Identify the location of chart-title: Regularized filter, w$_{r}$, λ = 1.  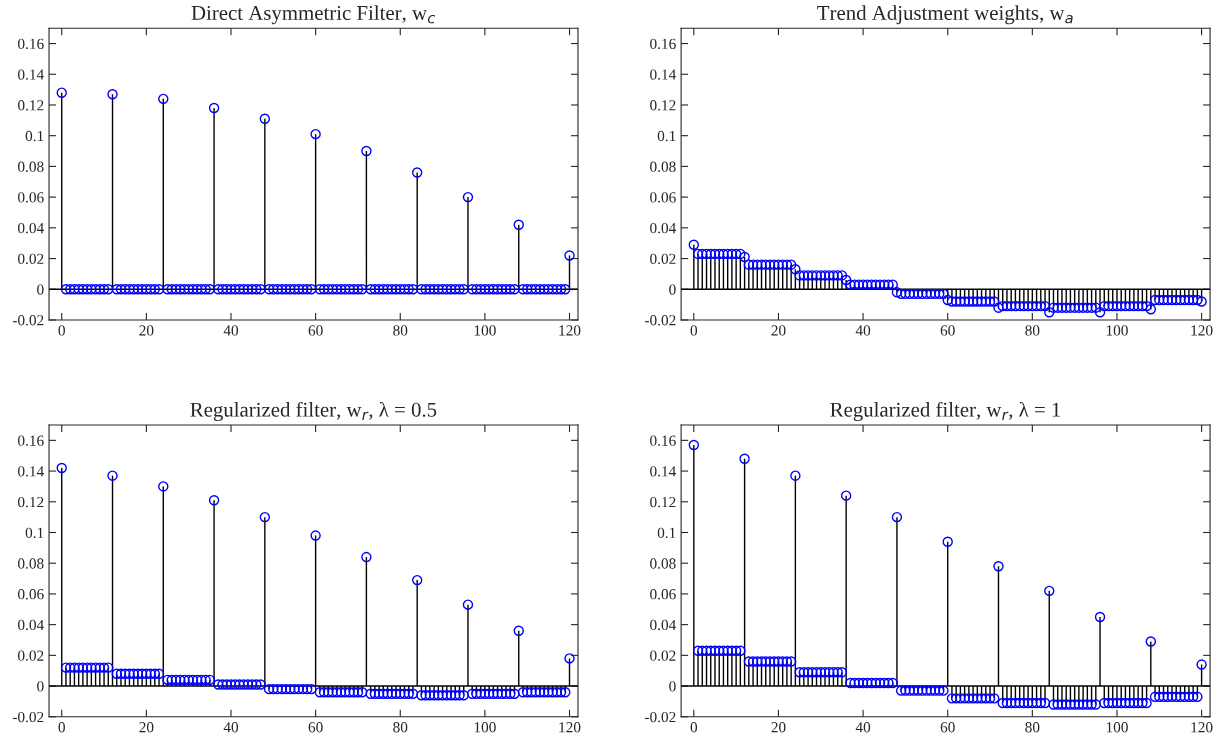
(945, 411).